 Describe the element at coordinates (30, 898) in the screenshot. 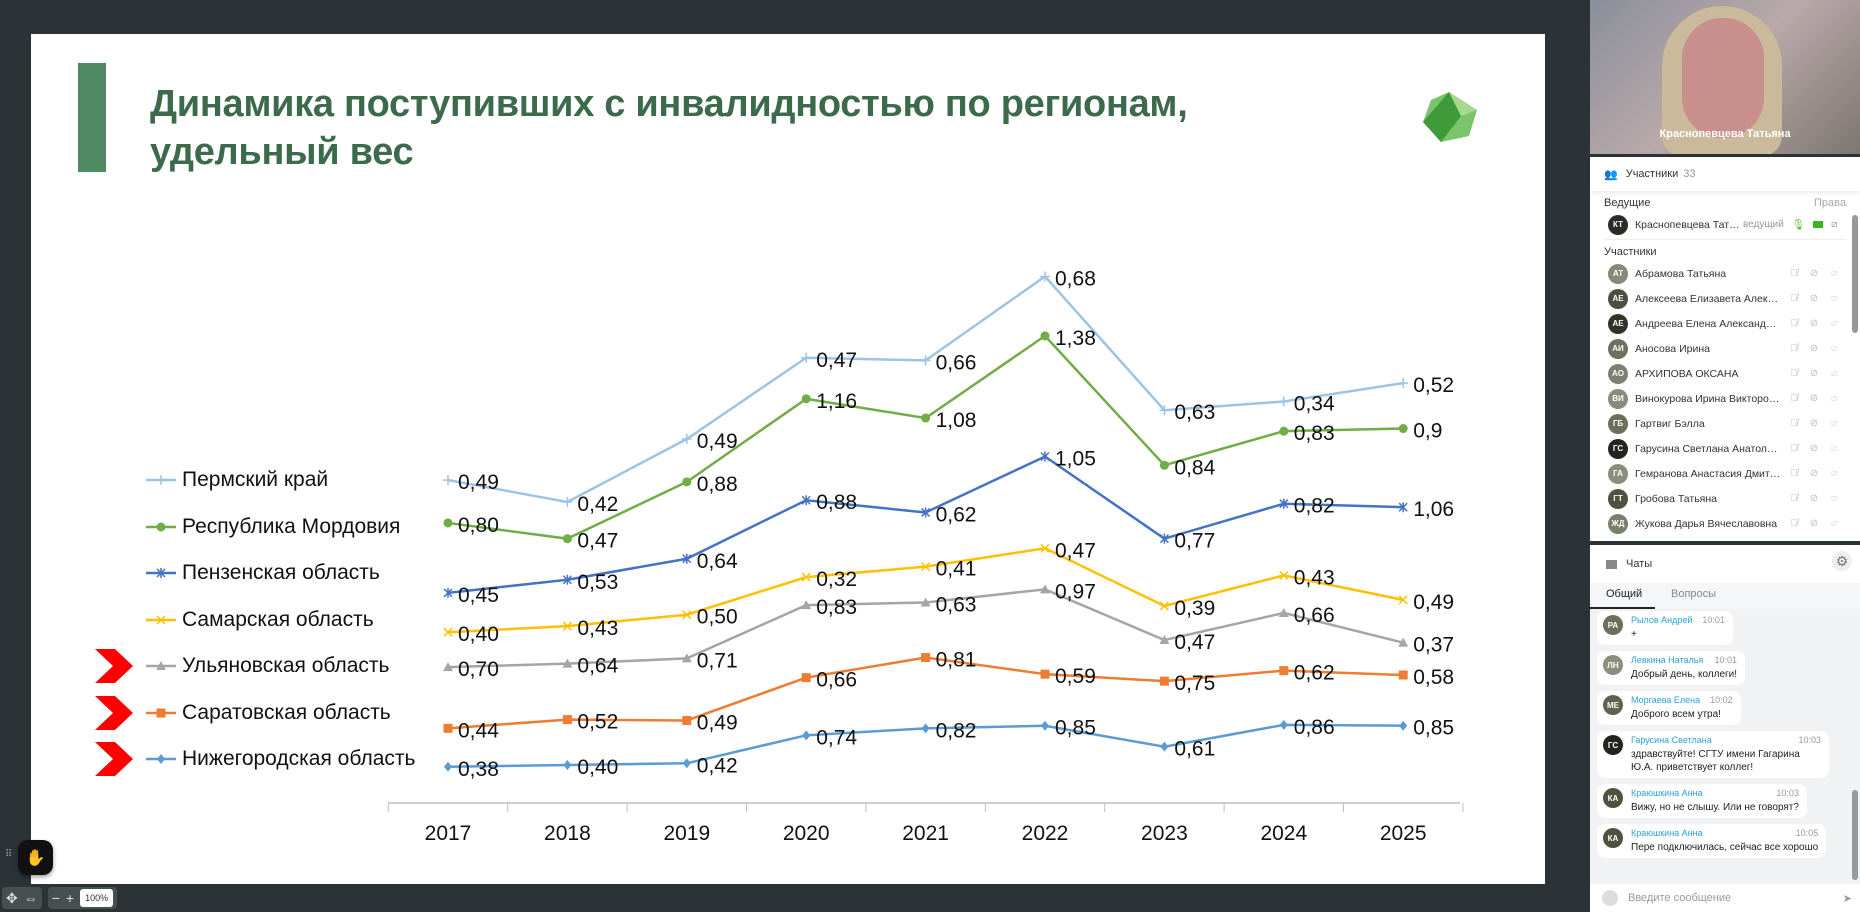

I see `fit-width-icon: ⇔` at that location.